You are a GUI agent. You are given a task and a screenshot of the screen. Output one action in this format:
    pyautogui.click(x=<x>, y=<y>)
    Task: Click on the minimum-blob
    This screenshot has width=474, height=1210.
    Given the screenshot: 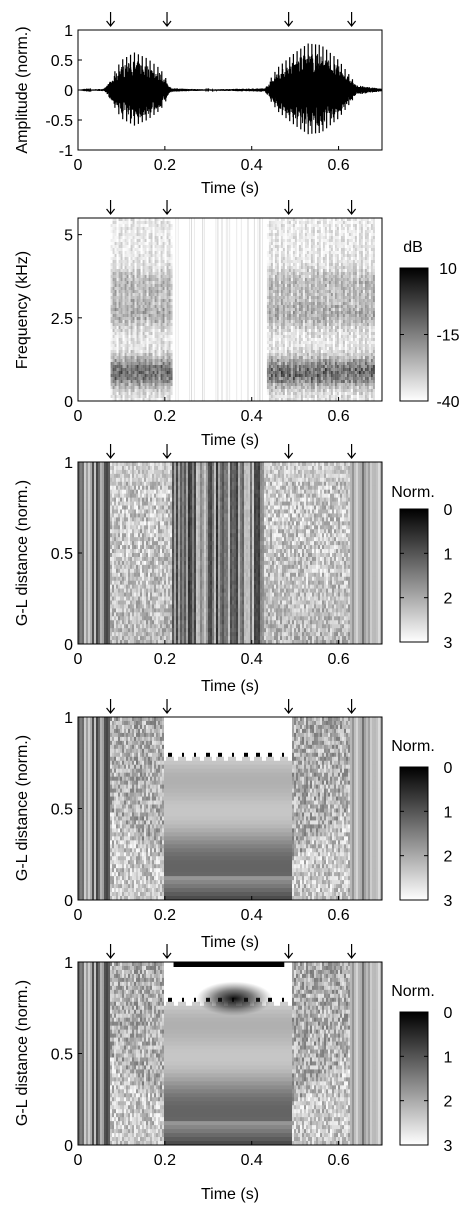 What is the action you would take?
    pyautogui.click(x=234, y=998)
    